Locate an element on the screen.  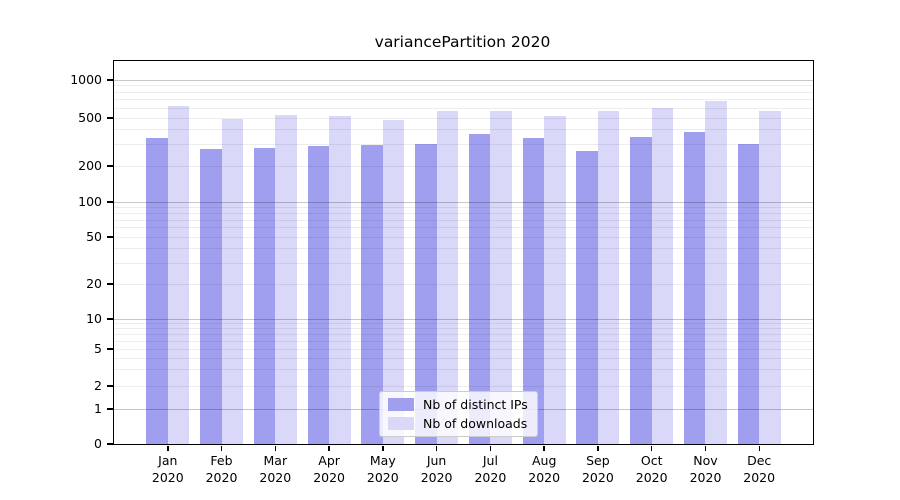
y-tick-label: 1 is located at coordinates (98, 408).